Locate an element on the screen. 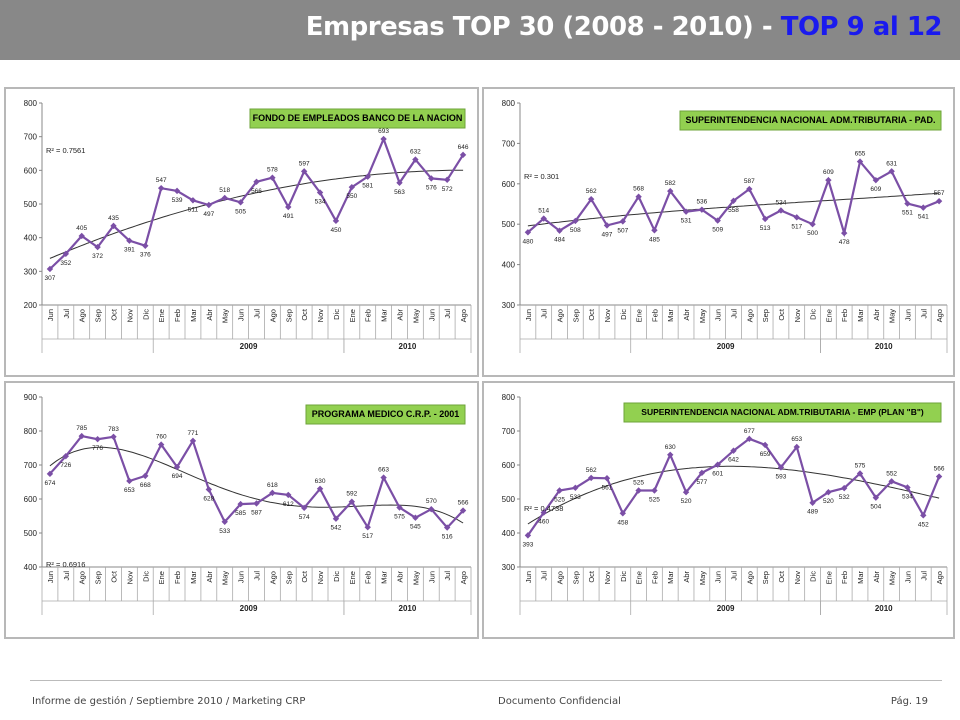  data-label: 570 is located at coordinates (431, 501).